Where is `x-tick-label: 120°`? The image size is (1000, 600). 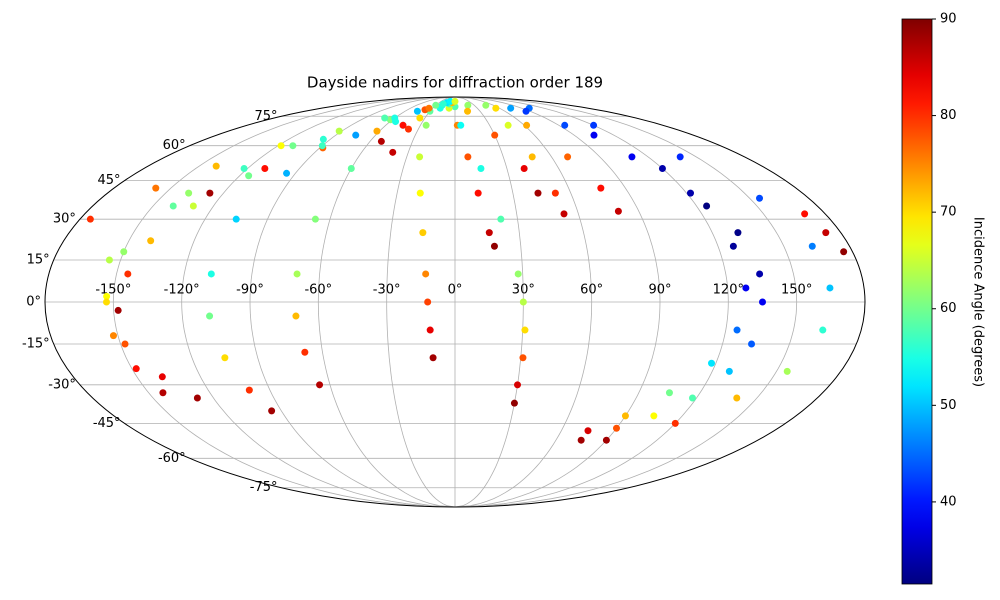 x-tick-label: 120° is located at coordinates (728, 290).